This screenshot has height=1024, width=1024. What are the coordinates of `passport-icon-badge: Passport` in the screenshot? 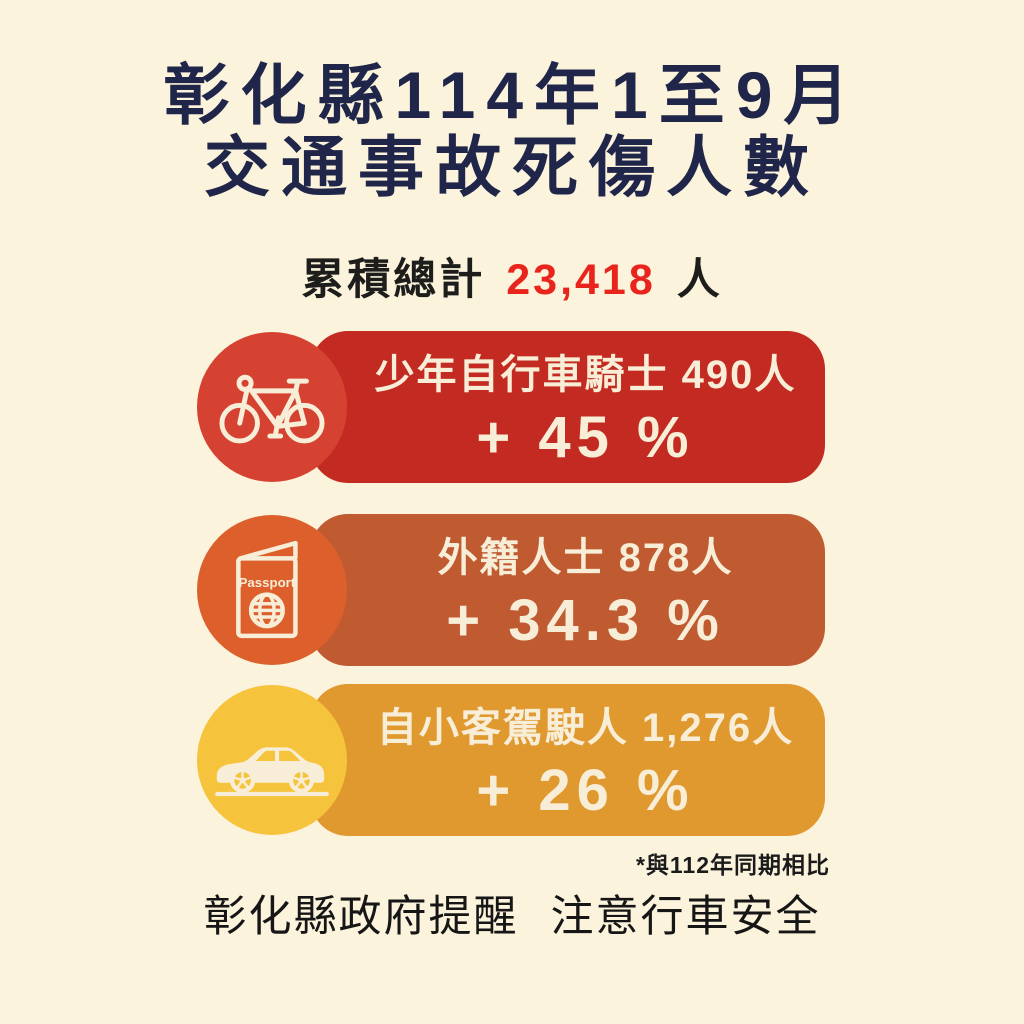 It's located at (272, 590).